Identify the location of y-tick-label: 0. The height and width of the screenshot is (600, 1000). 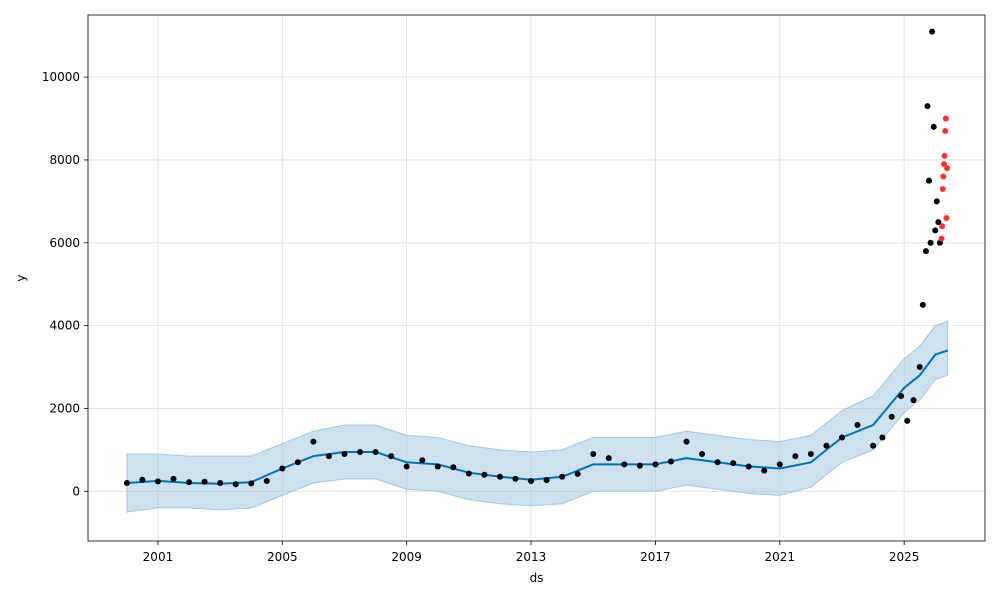
(76, 491).